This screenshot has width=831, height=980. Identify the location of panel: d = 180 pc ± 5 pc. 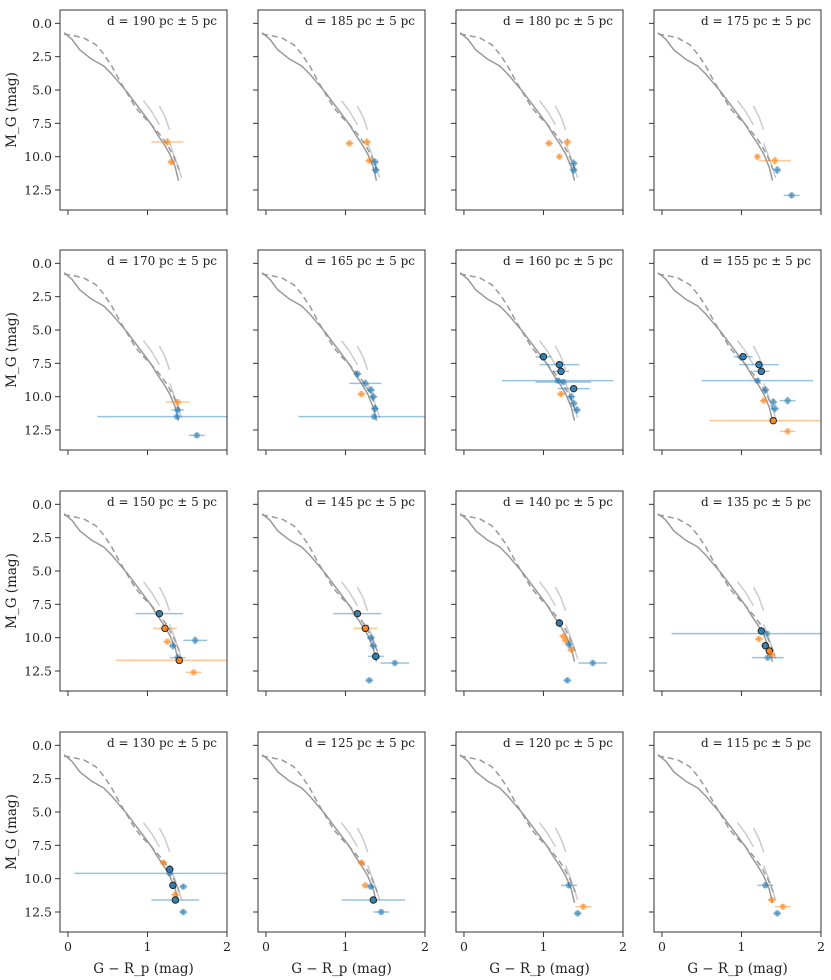
(537, 112).